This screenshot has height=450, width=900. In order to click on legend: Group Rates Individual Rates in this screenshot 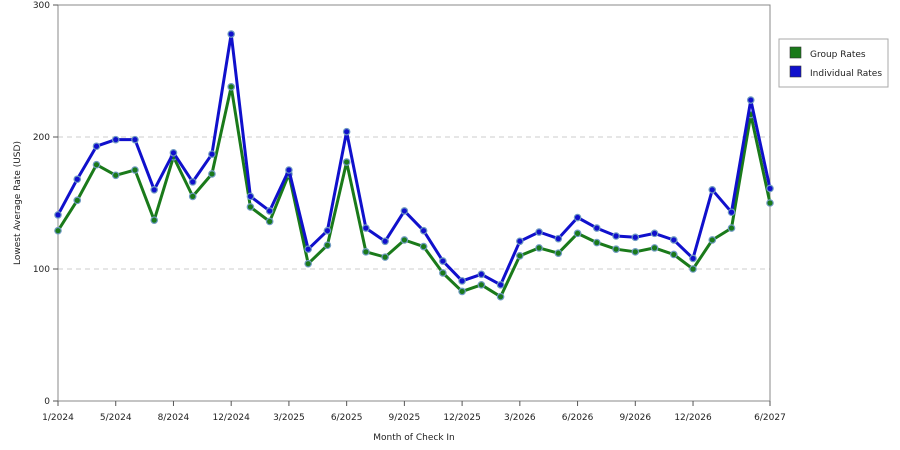, I will do `click(833, 63)`.